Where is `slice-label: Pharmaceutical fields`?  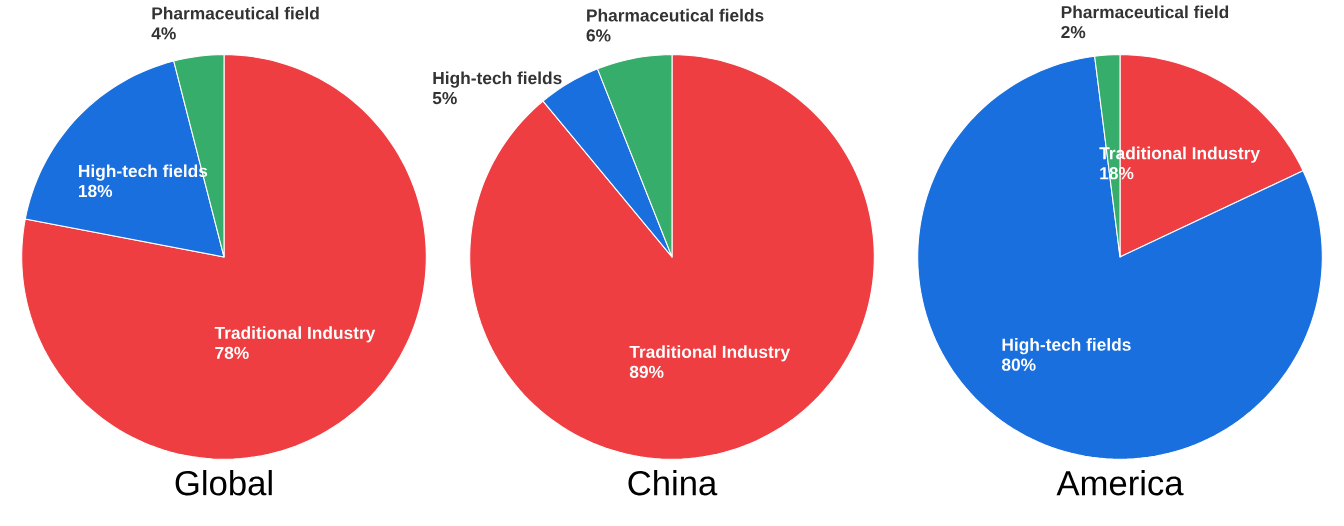
slice-label: Pharmaceutical fields is located at coordinates (675, 15).